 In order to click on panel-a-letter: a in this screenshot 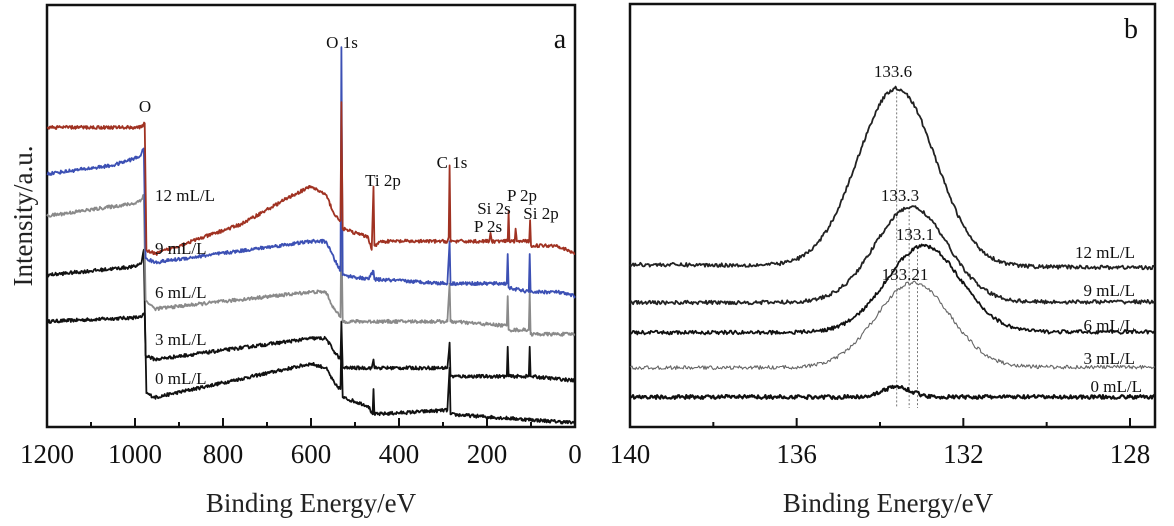, I will do `click(560, 39)`.